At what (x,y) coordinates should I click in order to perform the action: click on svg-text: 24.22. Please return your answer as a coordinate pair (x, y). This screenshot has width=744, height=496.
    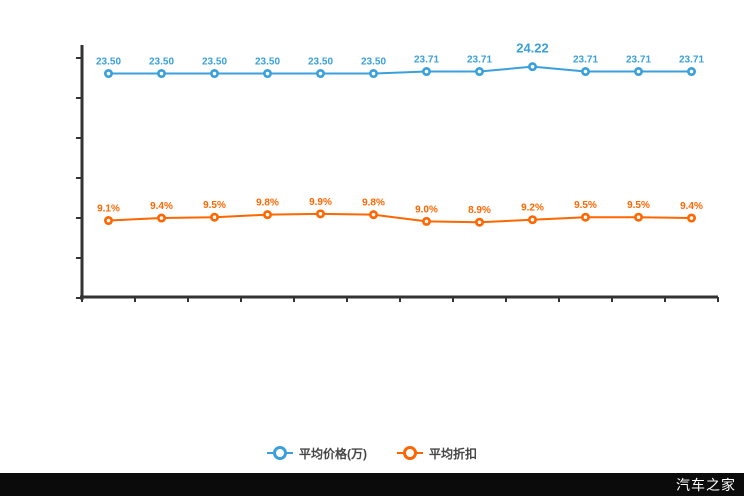
    Looking at the image, I should click on (532, 48).